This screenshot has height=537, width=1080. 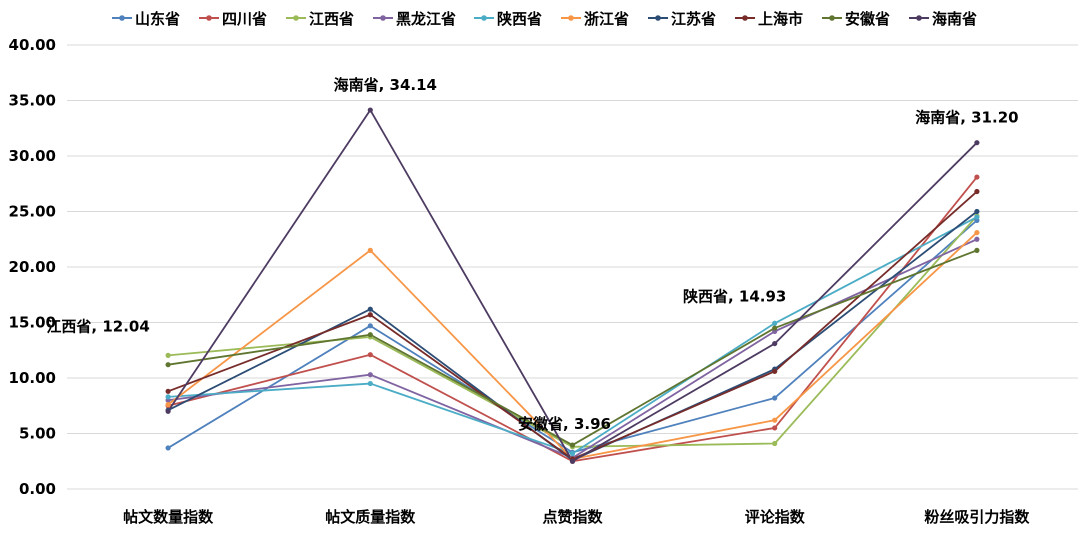 What do you see at coordinates (606, 19) in the screenshot?
I see `legend-label: 浙江省` at bounding box center [606, 19].